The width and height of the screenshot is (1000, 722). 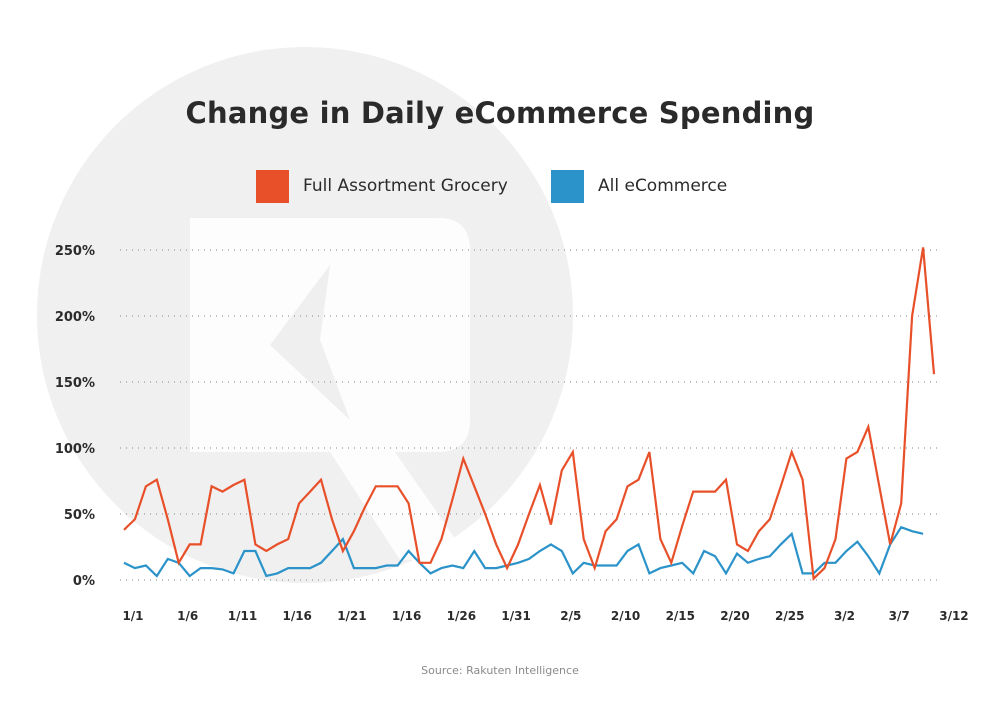 I want to click on y-tick-label: 250%, so click(x=75, y=251).